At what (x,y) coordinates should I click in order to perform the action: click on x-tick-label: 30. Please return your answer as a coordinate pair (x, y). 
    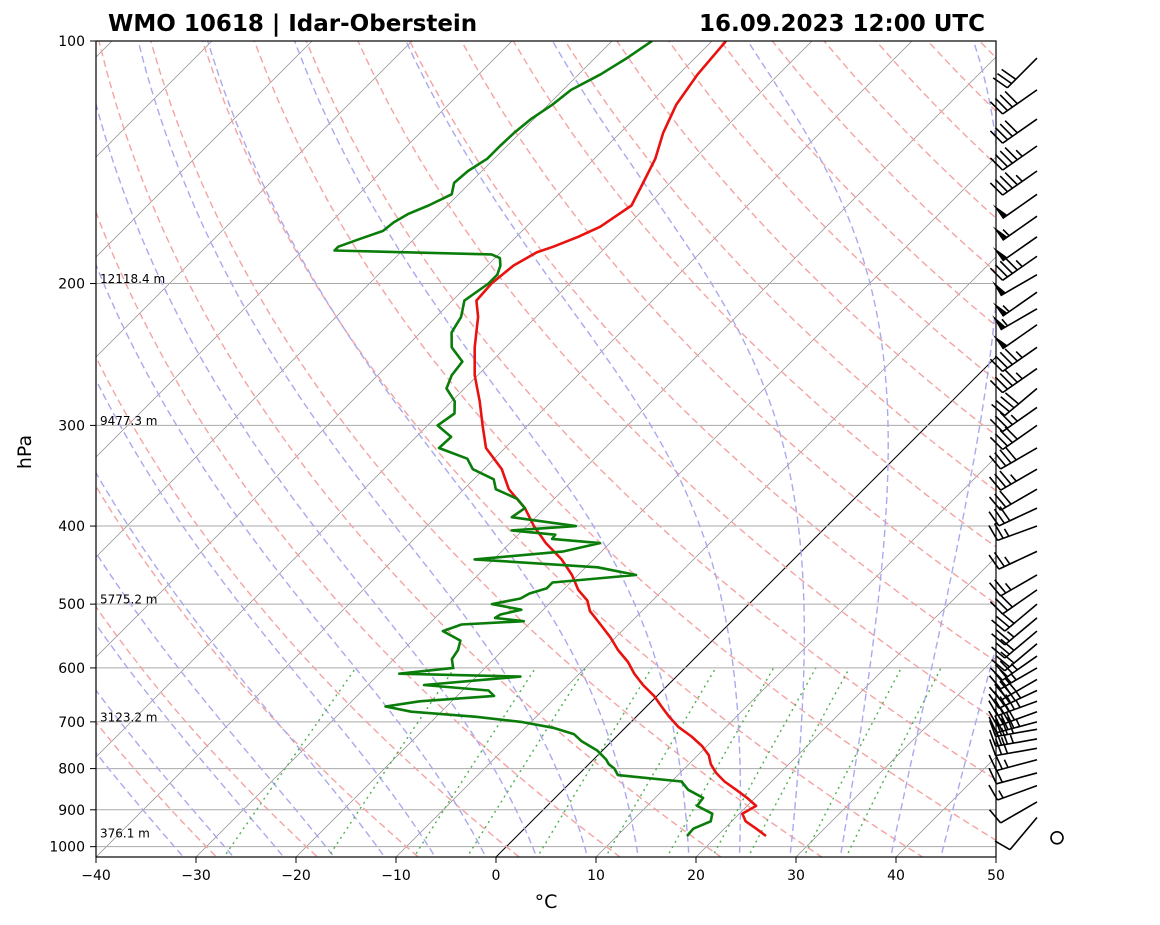
    Looking at the image, I should click on (796, 876).